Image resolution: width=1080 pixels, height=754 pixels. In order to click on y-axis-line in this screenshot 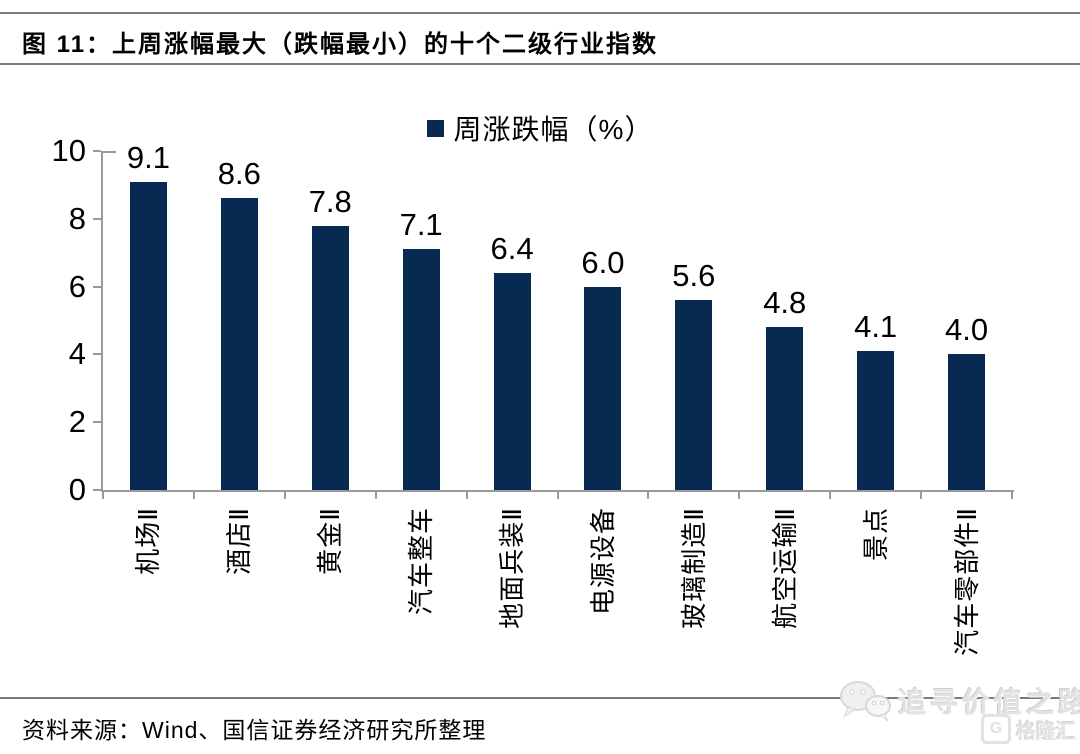, I will do `click(102, 321)`.